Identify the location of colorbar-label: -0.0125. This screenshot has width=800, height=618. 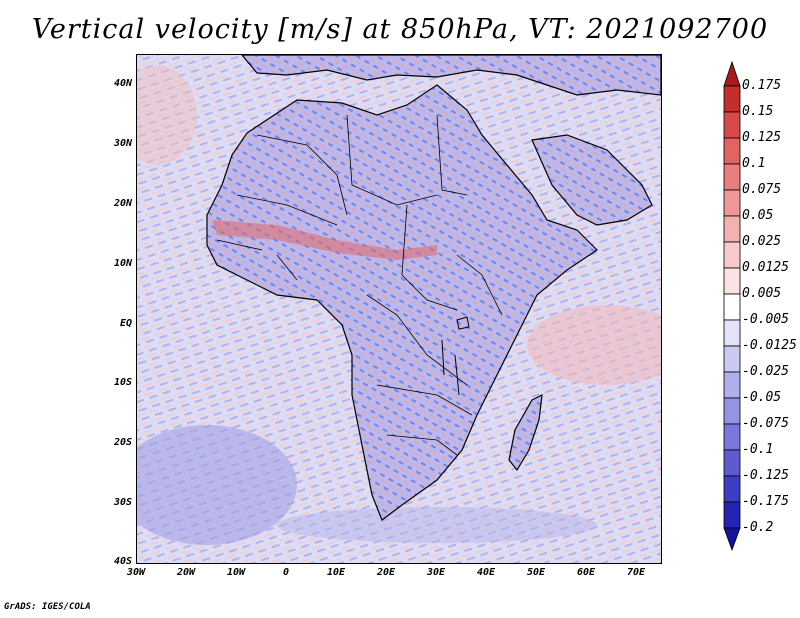
(769, 345).